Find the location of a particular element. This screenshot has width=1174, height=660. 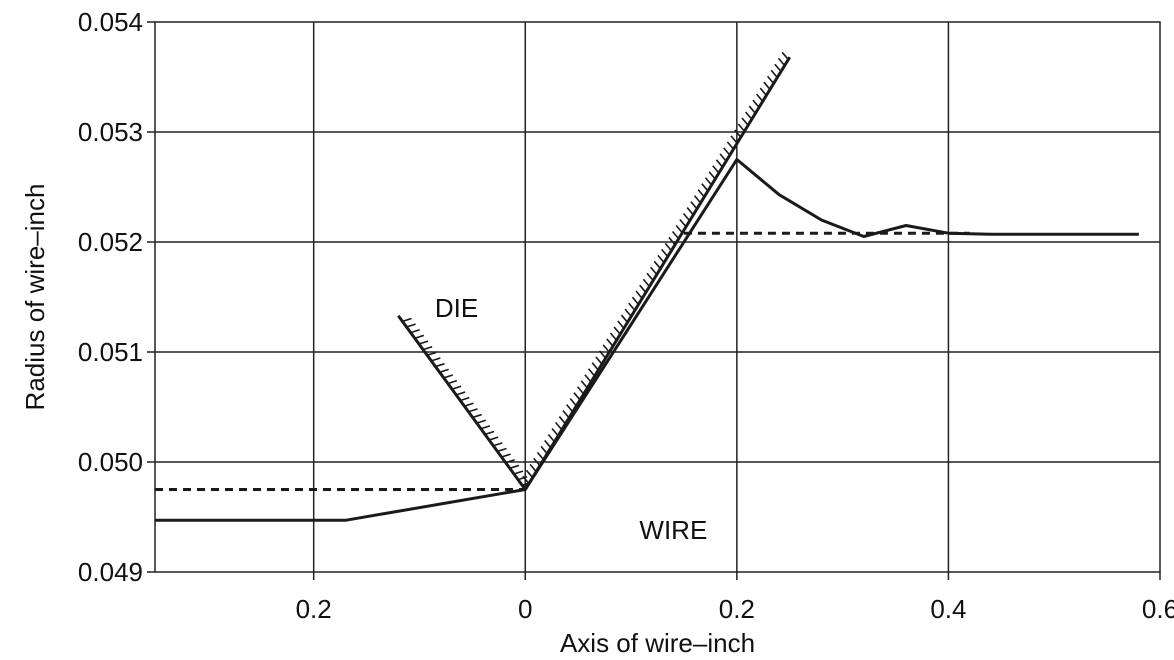

die-wall-line is located at coordinates (464, 402).